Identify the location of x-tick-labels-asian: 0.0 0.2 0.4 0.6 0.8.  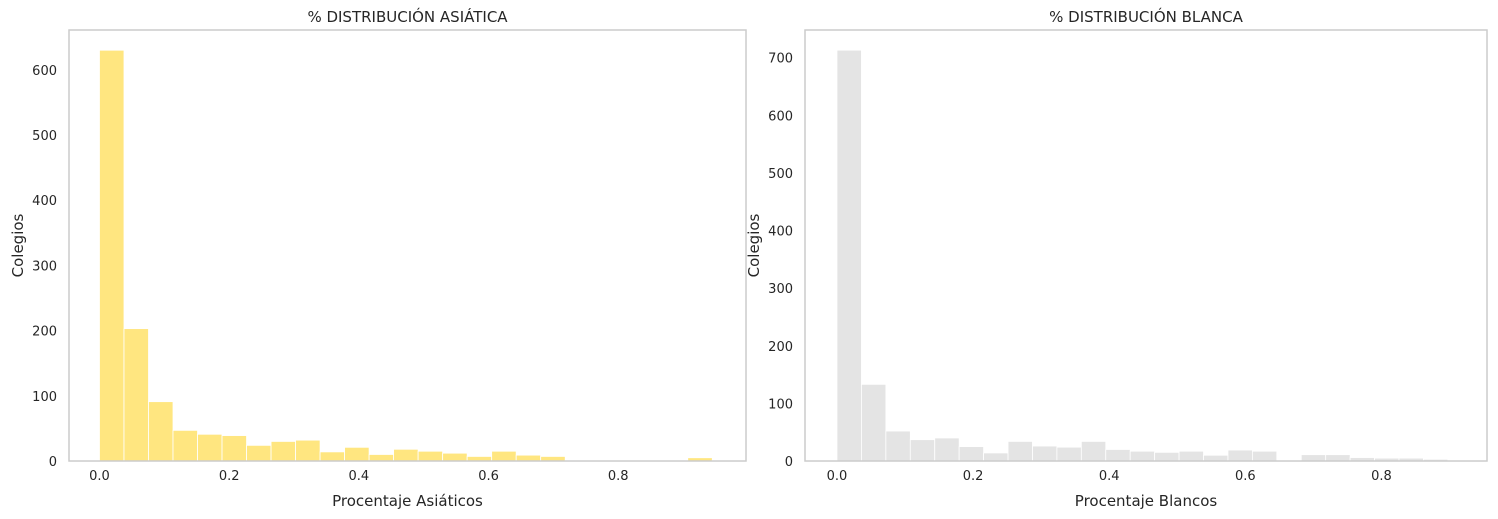
(358, 476).